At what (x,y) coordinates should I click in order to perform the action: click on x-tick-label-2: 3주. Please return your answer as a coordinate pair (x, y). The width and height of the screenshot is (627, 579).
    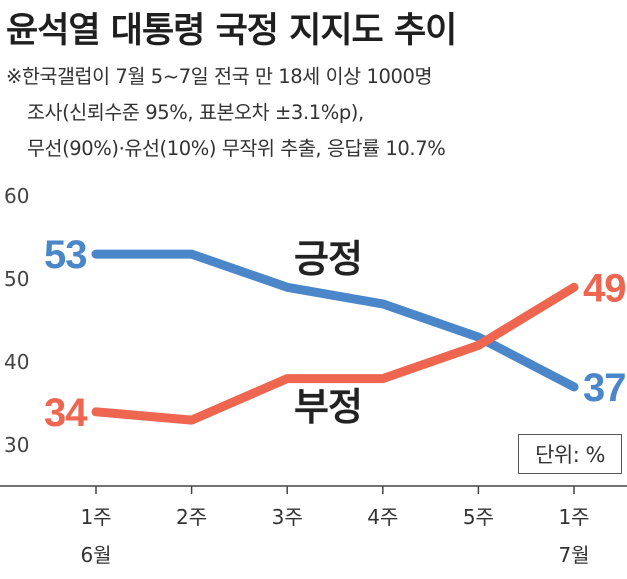
    Looking at the image, I should click on (287, 517).